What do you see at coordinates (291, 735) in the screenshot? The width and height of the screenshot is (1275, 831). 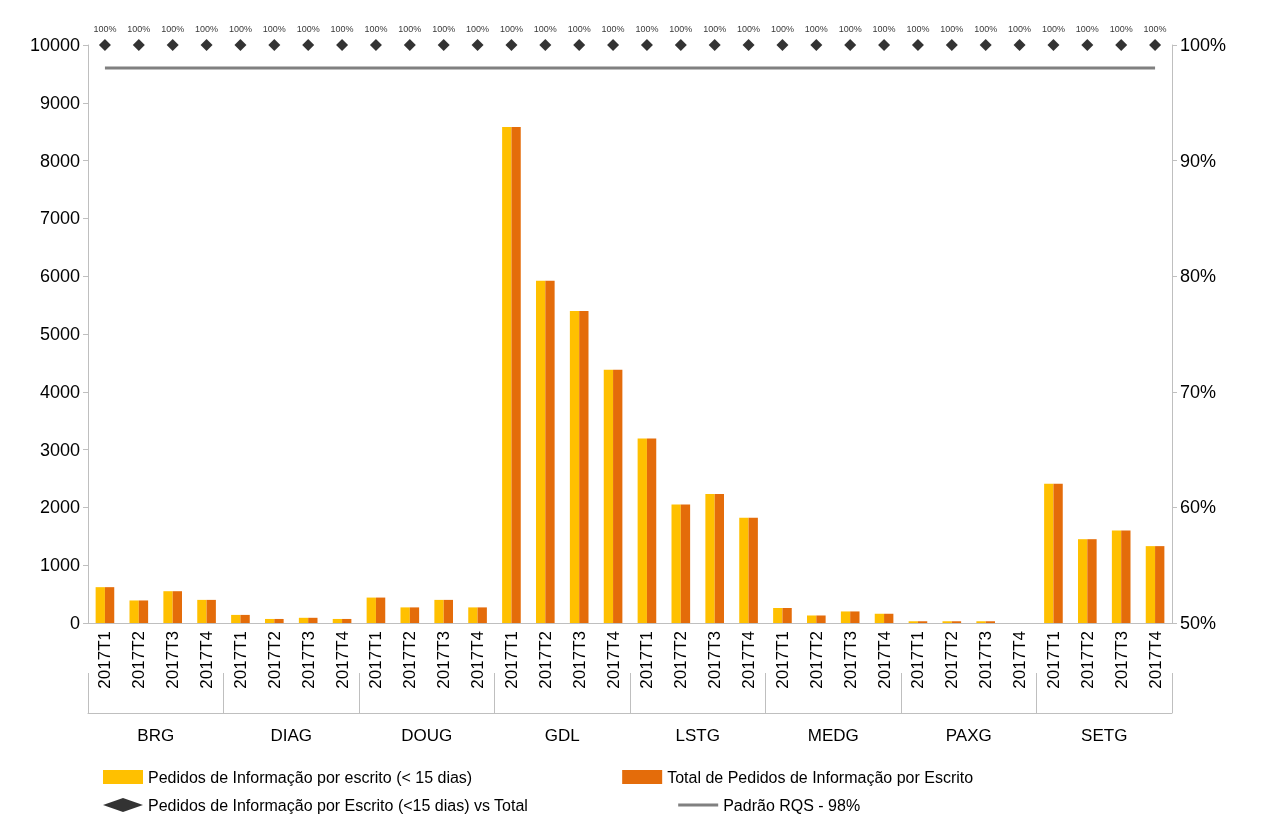 I see `text: DIAG` at bounding box center [291, 735].